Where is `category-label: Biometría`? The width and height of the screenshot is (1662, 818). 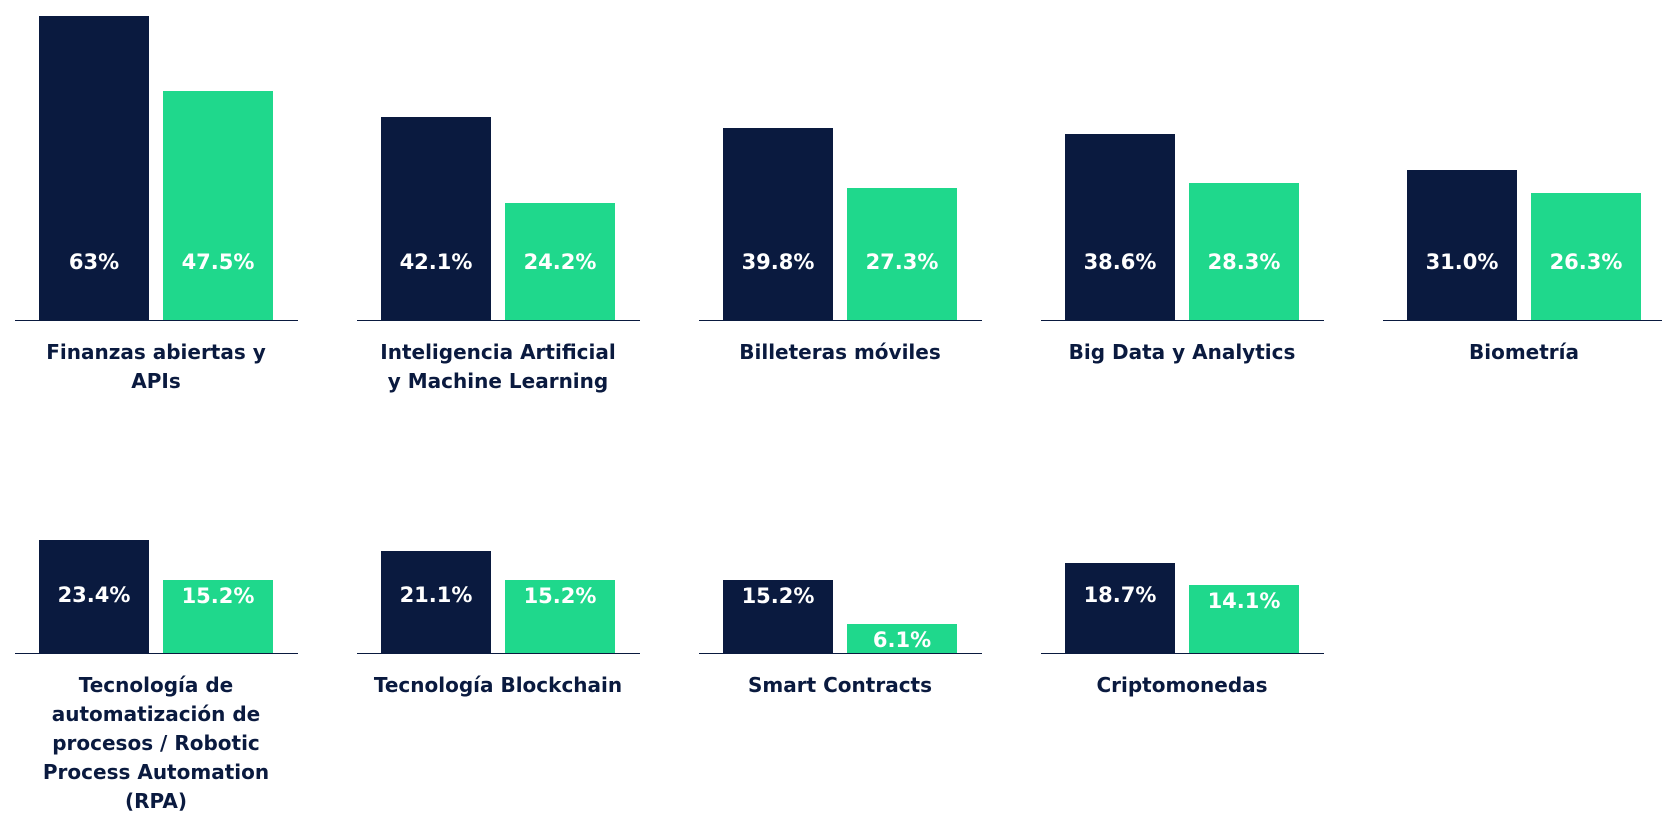
category-label: Biometría is located at coordinates (1524, 352).